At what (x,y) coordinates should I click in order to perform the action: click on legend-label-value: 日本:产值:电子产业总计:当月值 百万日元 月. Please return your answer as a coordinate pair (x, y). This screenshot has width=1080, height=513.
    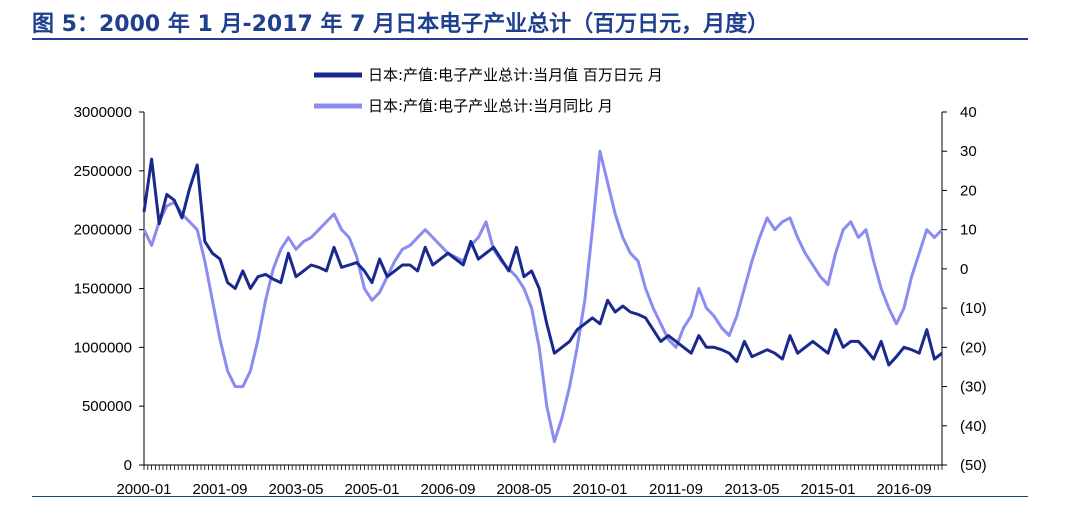
    Looking at the image, I should click on (515, 75).